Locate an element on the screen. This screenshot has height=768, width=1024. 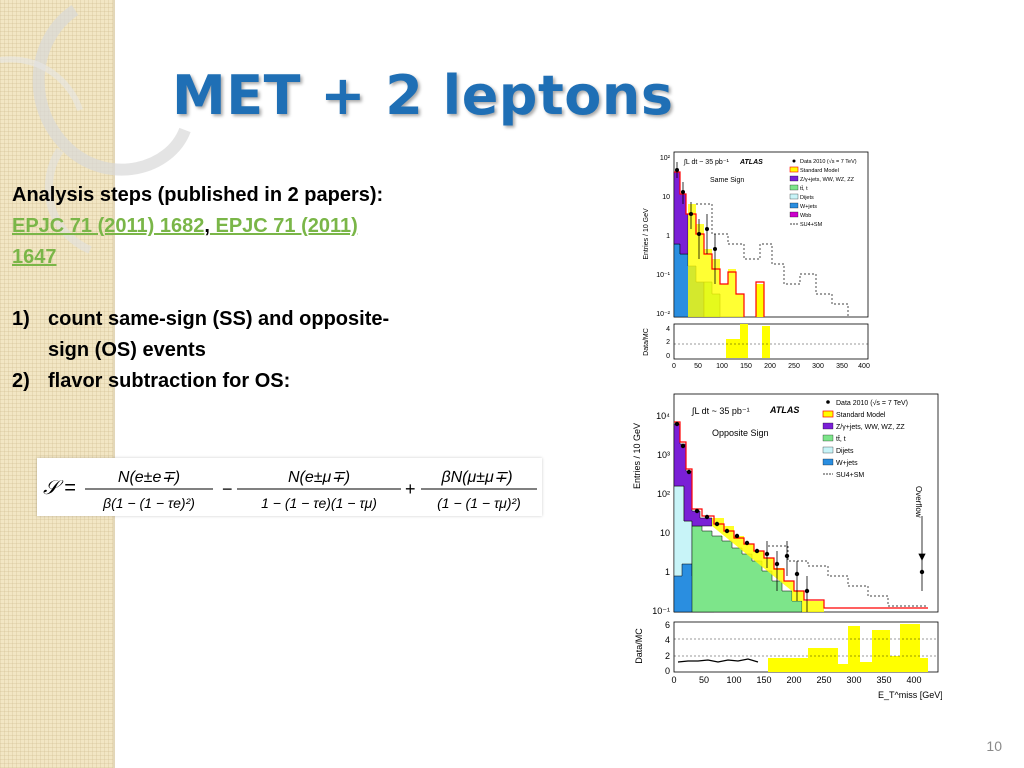
paper-link-1647: EPJC 71 (2011) is located at coordinates (283, 226).